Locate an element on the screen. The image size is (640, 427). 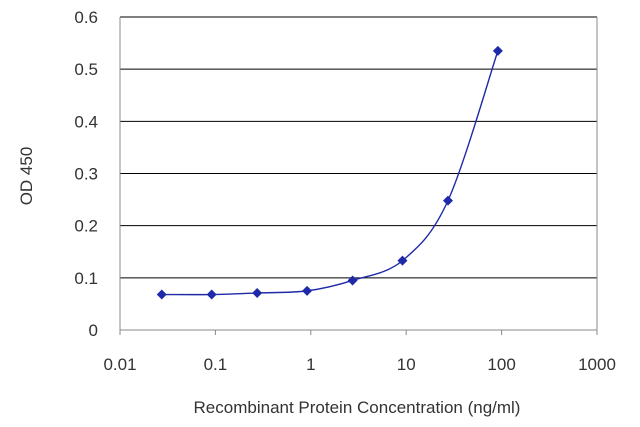
y-axis-title: OD 450 is located at coordinates (26, 176).